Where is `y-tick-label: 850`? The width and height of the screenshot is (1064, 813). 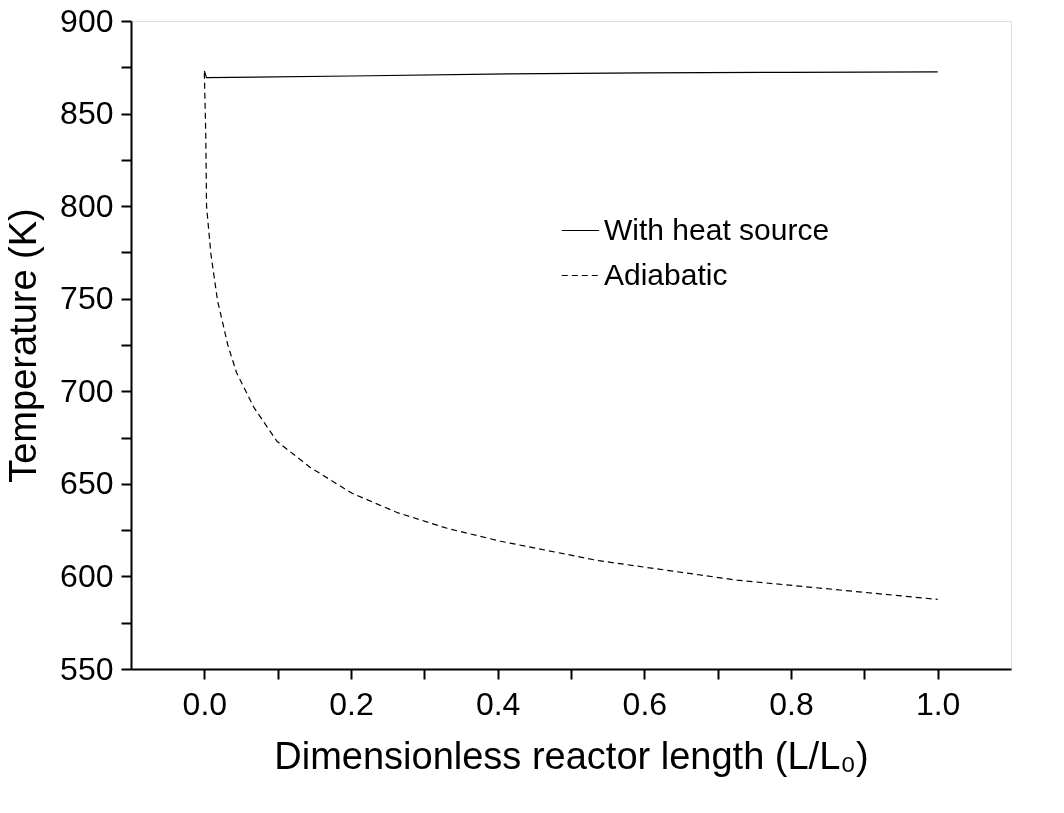
y-tick-label: 850 is located at coordinates (87, 113).